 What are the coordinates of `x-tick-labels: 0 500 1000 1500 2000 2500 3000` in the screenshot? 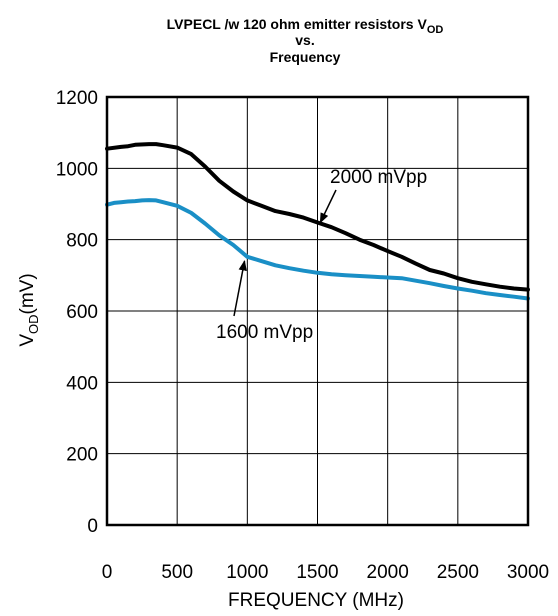 It's located at (325, 572).